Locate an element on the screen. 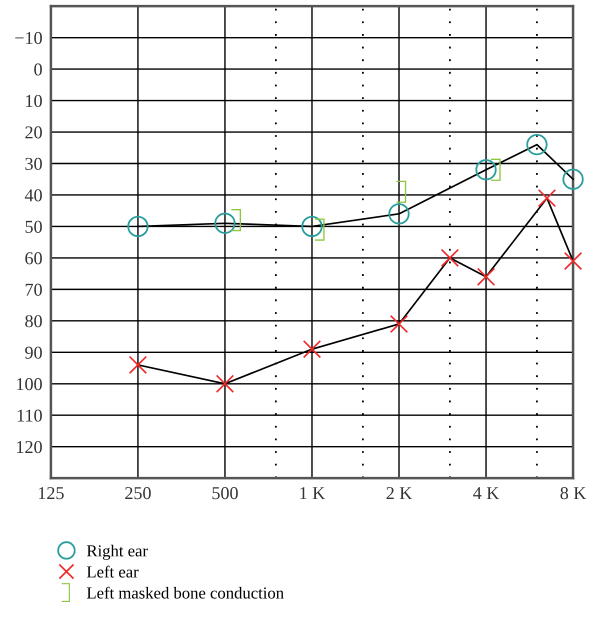  legend-label: Right ear is located at coordinates (117, 552).